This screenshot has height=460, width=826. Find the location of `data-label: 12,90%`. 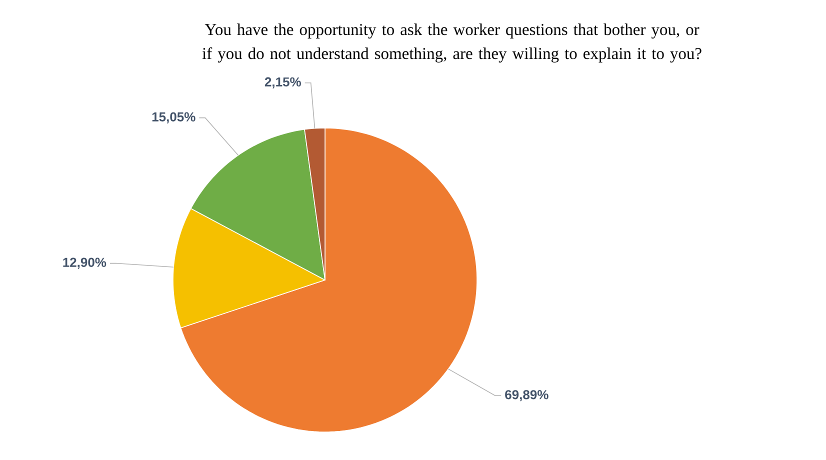

data-label: 12,90% is located at coordinates (84, 263).